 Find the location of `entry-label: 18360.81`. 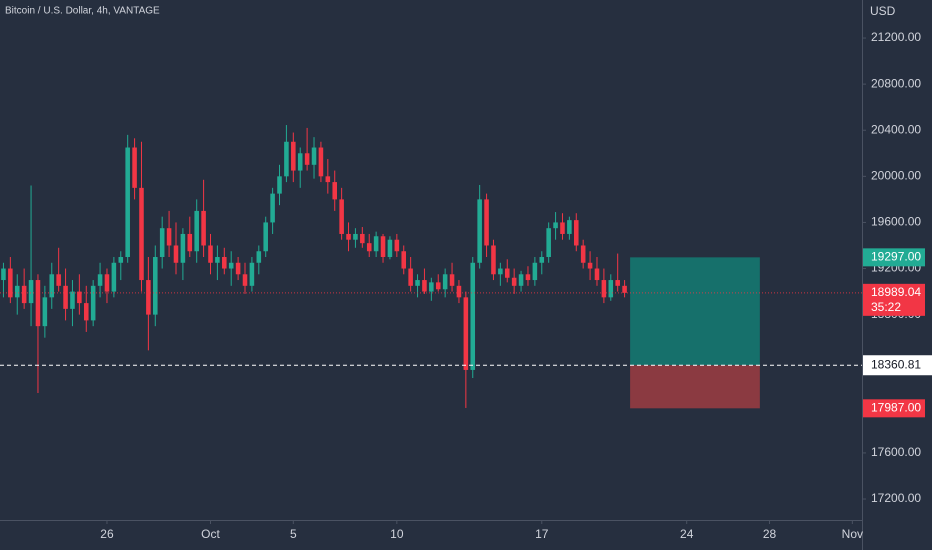

entry-label: 18360.81 is located at coordinates (896, 364).